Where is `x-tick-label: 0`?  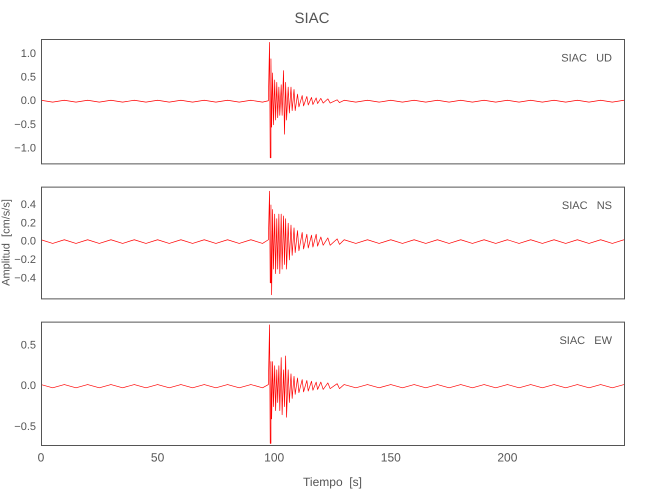 x-tick-label: 0 is located at coordinates (41, 457).